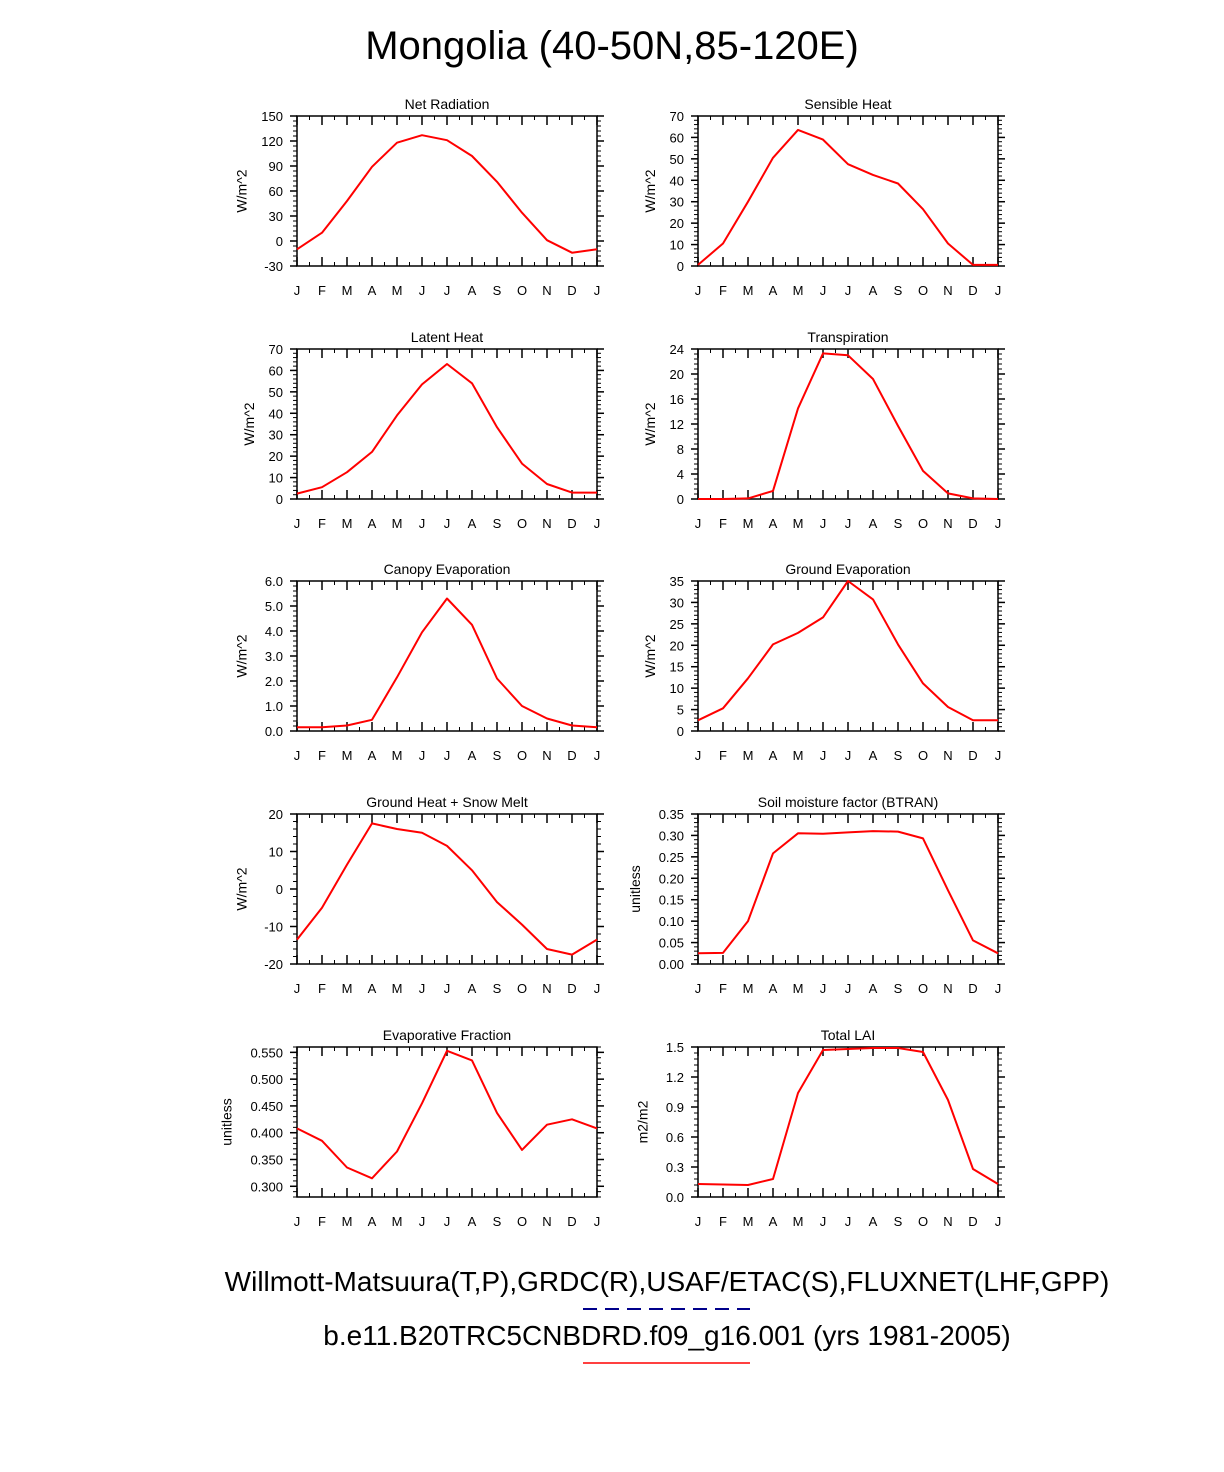 The image size is (1224, 1472). What do you see at coordinates (677, 667) in the screenshot?
I see `y-tick-label: 15` at bounding box center [677, 667].